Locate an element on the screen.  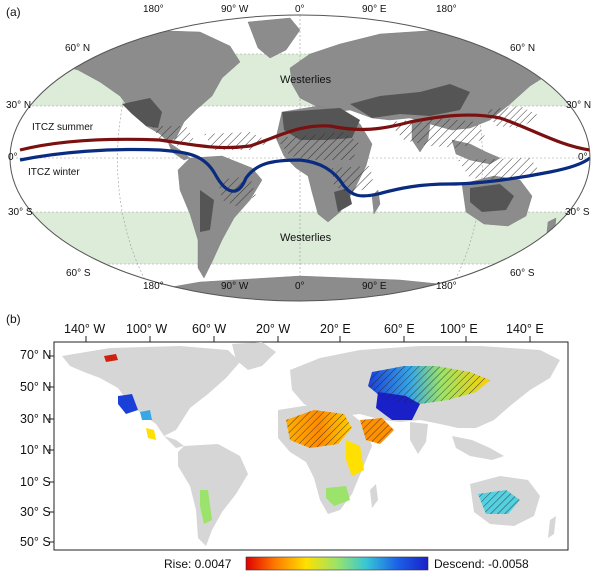
b-lon-label-5: 60° E is located at coordinates (399, 329).